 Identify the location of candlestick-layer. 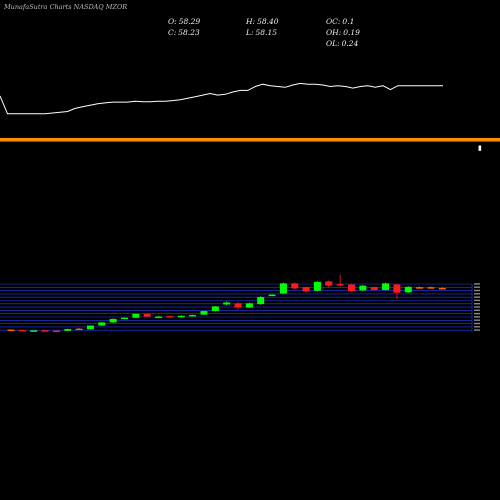
(226, 303).